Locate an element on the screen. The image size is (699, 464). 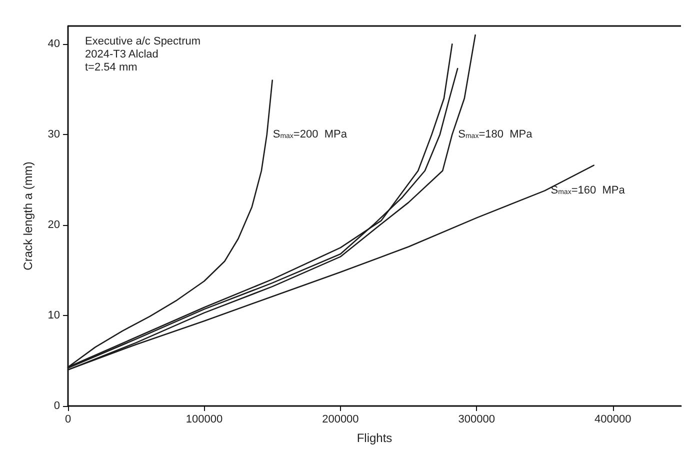
y-tick-label: 40 is located at coordinates (54, 44).